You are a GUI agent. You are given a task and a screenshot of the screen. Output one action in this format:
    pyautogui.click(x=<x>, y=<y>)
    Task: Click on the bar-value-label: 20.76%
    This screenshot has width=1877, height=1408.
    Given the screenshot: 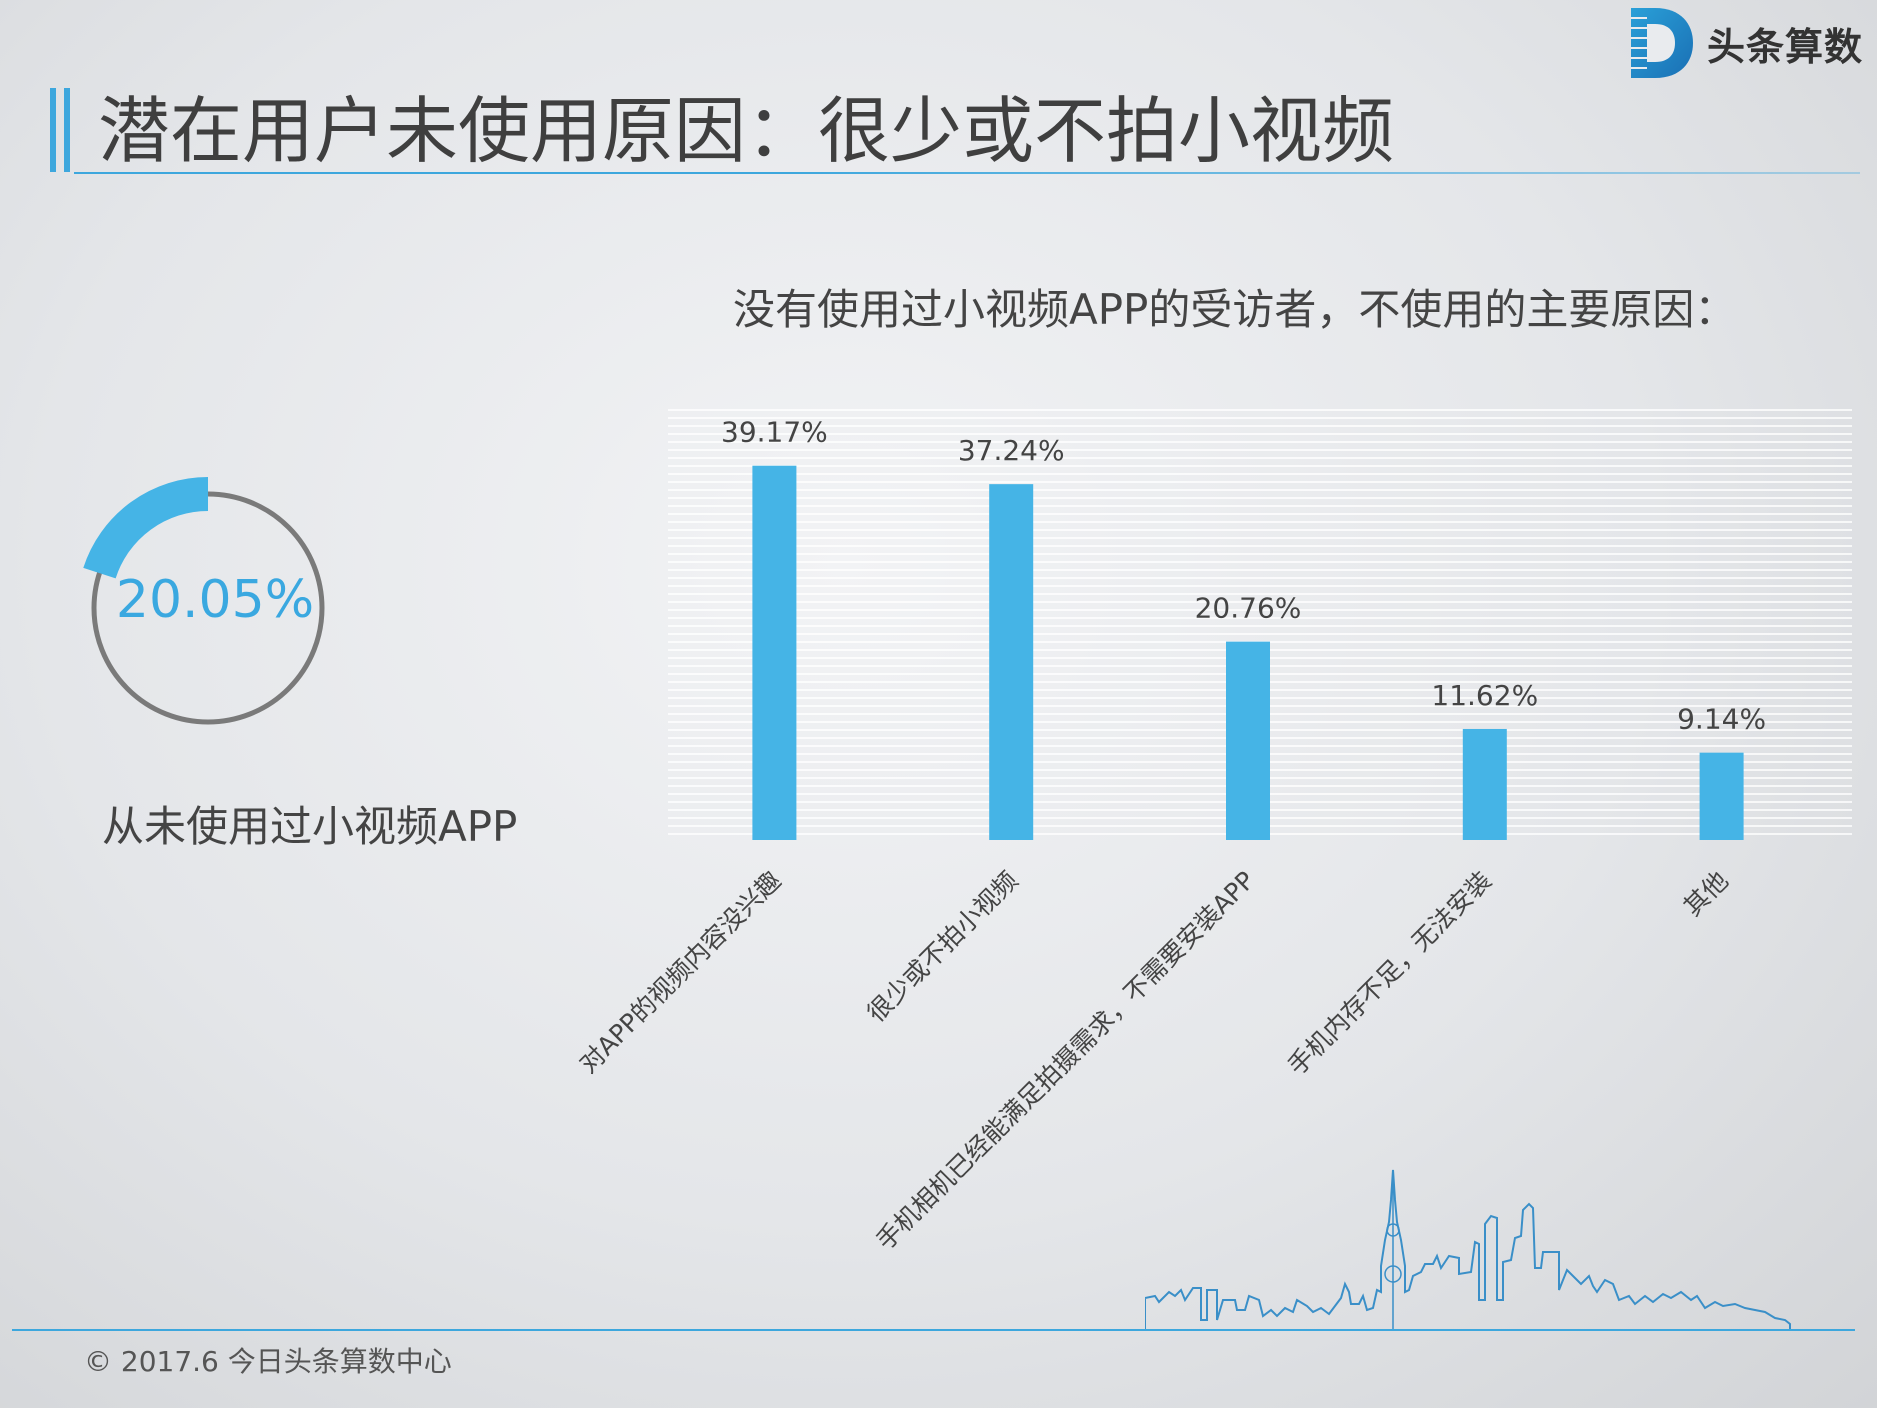 What is the action you would take?
    pyautogui.click(x=1248, y=608)
    